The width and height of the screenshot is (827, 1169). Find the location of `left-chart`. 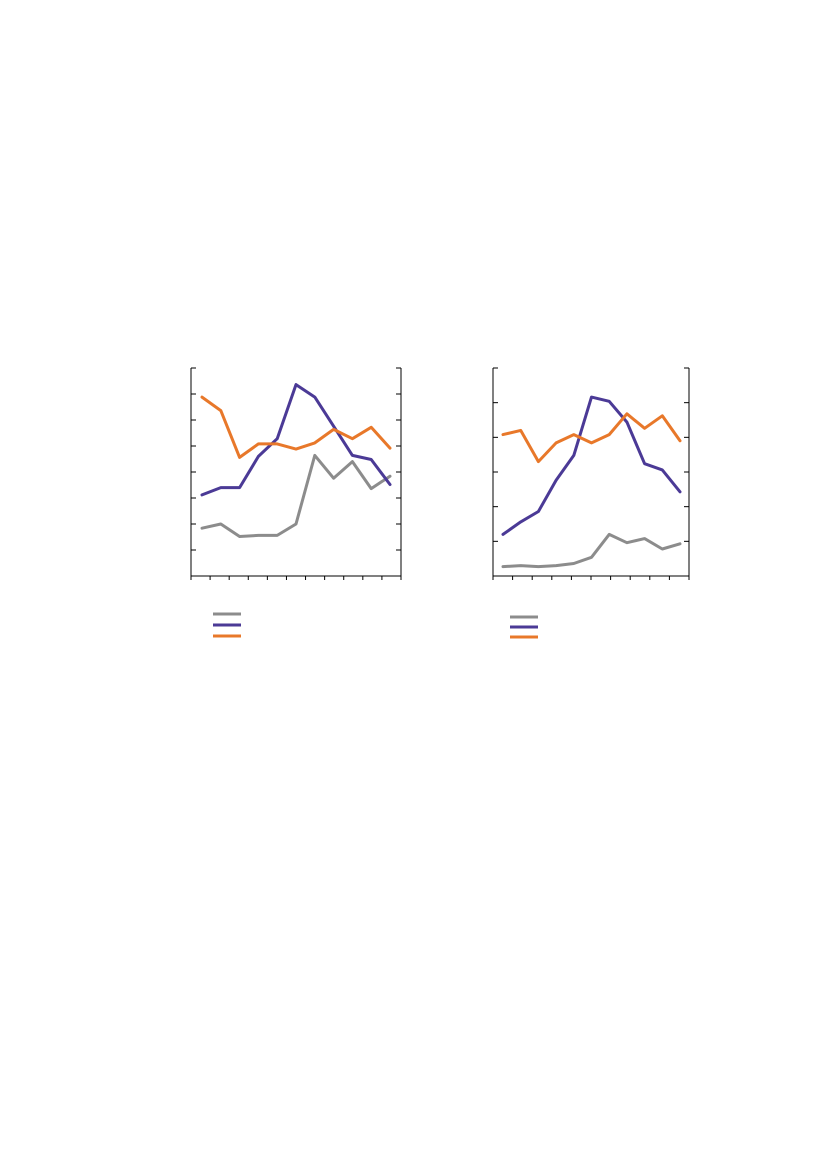

left-chart is located at coordinates (296, 502).